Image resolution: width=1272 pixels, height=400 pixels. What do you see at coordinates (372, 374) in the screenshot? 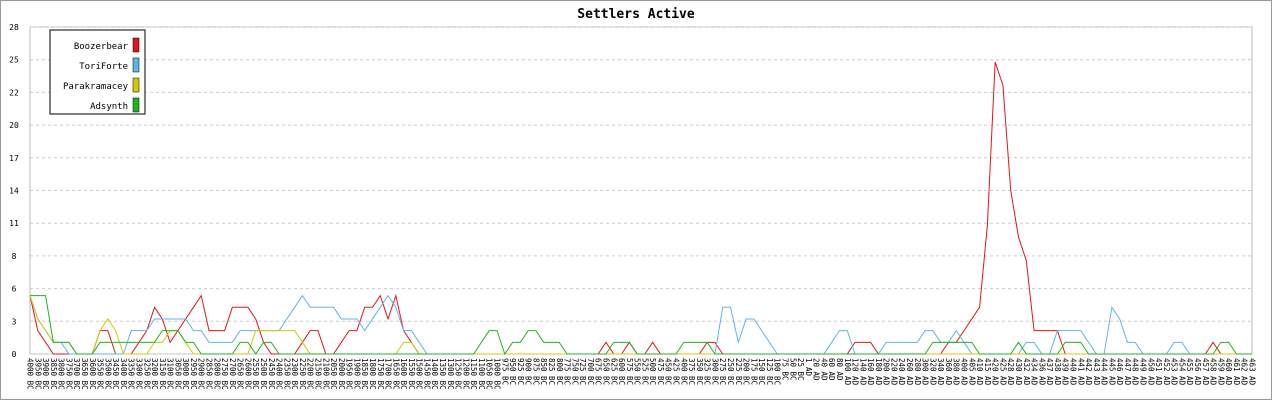
I see `x-tick-label: 1800 BC` at bounding box center [372, 374].